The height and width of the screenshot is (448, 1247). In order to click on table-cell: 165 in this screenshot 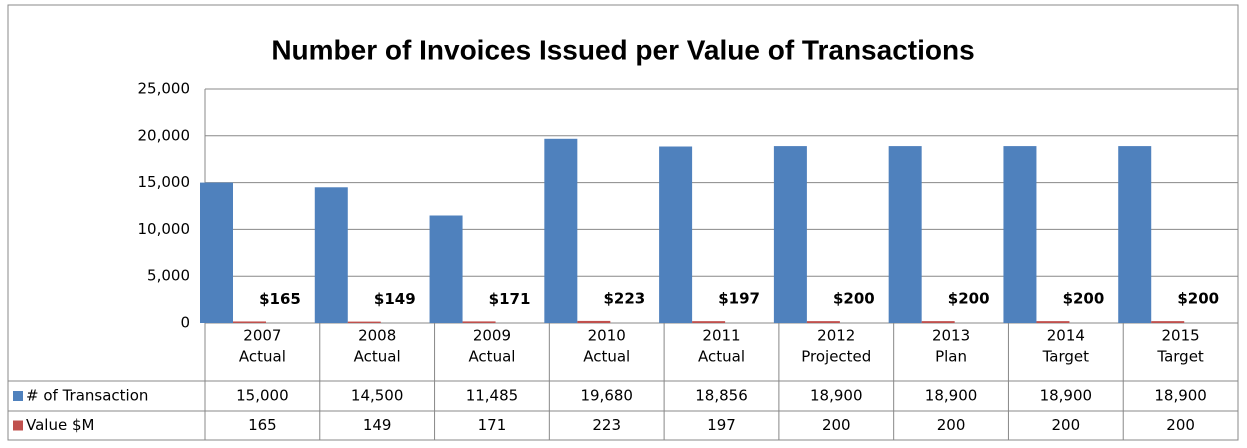, I will do `click(262, 425)`.